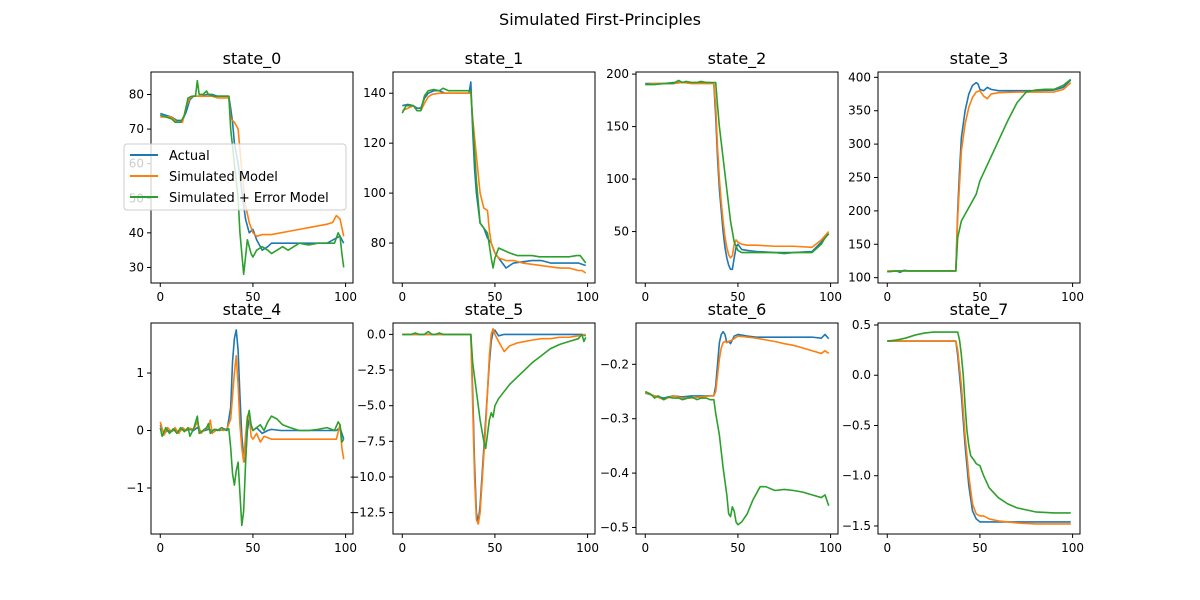 The height and width of the screenshot is (600, 1200). What do you see at coordinates (136, 129) in the screenshot?
I see `y-tick-label: 70` at bounding box center [136, 129].